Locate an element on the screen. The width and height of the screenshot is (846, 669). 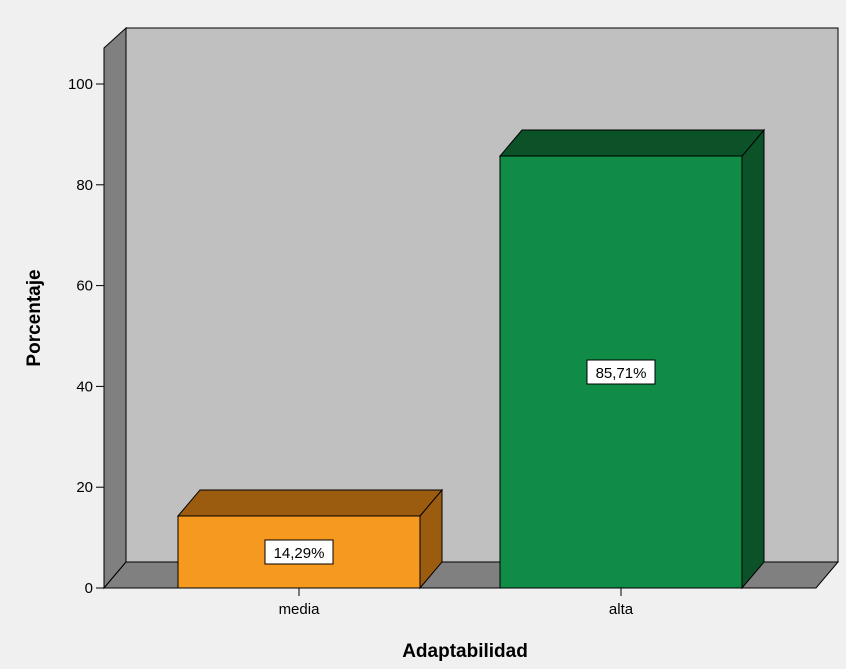
y-tick-label: 100 is located at coordinates (80, 84).